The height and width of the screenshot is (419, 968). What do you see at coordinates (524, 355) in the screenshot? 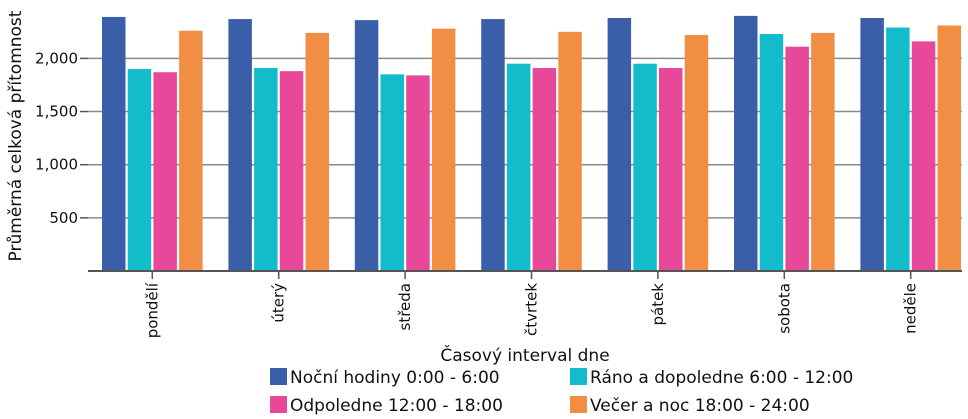
I see `x-axis-title: Časový interval dne` at bounding box center [524, 355].